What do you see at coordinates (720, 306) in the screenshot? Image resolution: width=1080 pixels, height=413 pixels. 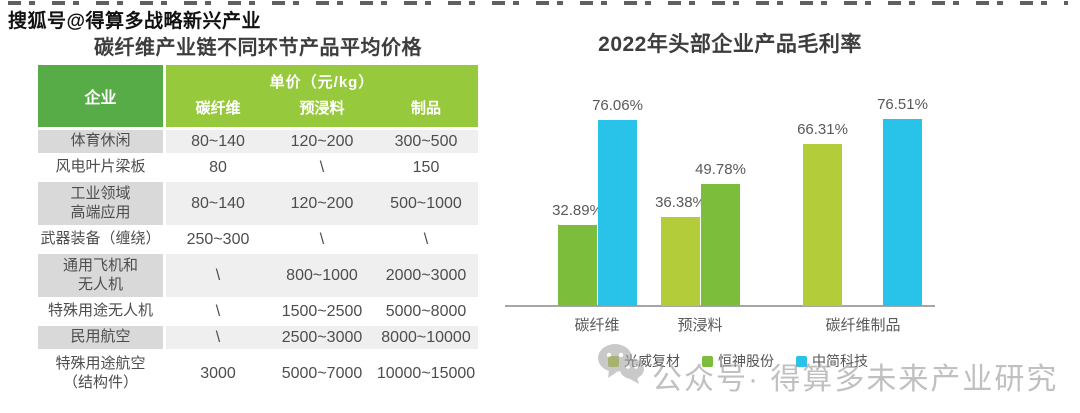 I see `x-axis-line` at bounding box center [720, 306].